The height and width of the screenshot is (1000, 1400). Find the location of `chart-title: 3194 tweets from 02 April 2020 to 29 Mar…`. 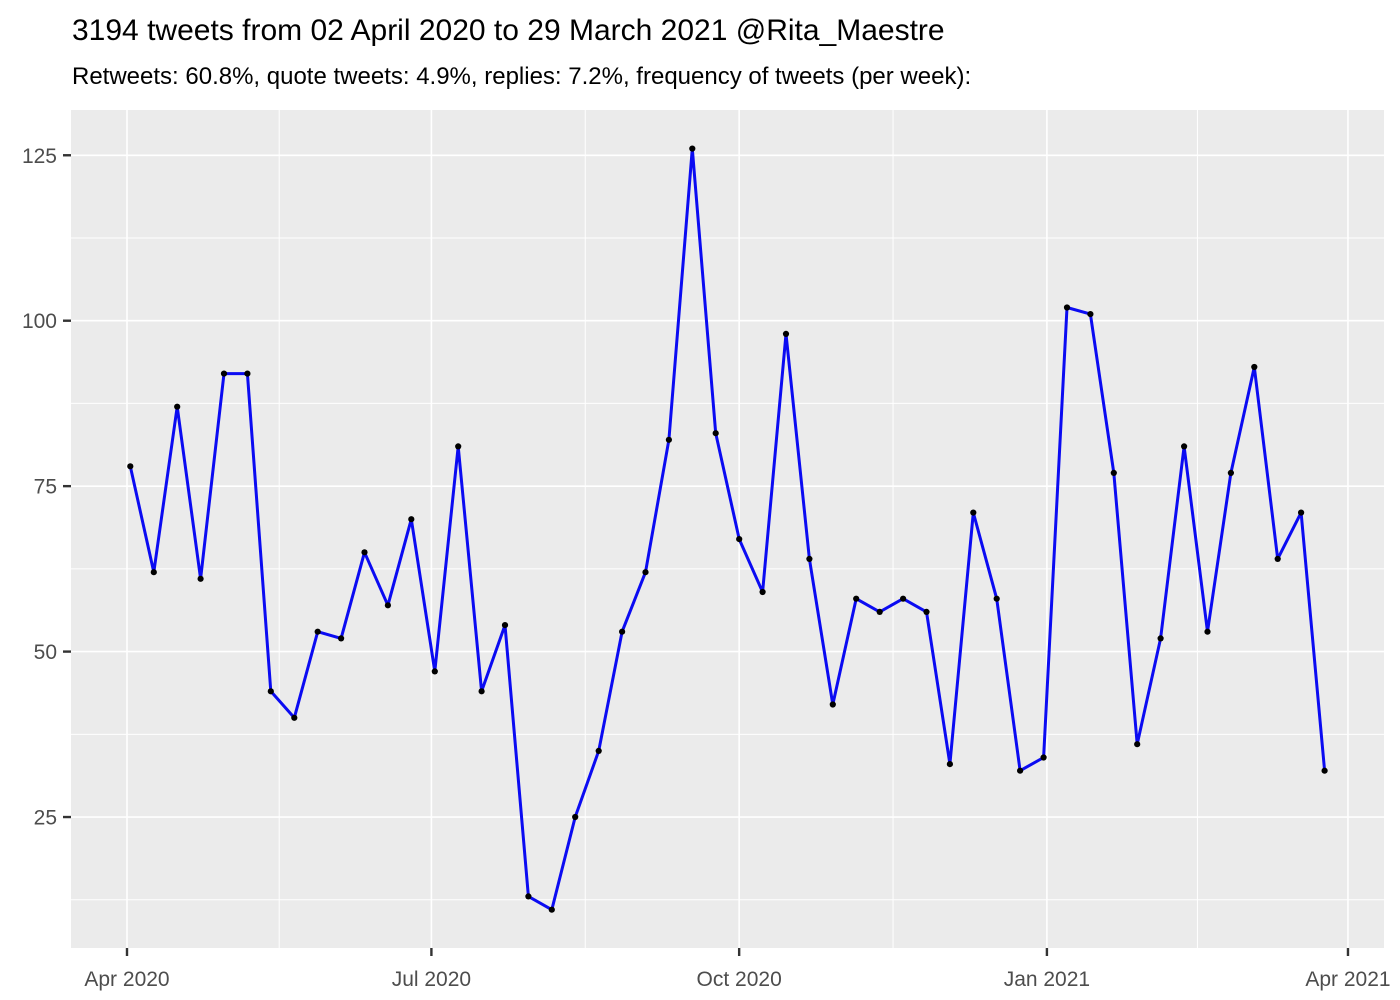

chart-title: 3194 tweets from 02 April 2020 to 29 Mar… is located at coordinates (508, 30).